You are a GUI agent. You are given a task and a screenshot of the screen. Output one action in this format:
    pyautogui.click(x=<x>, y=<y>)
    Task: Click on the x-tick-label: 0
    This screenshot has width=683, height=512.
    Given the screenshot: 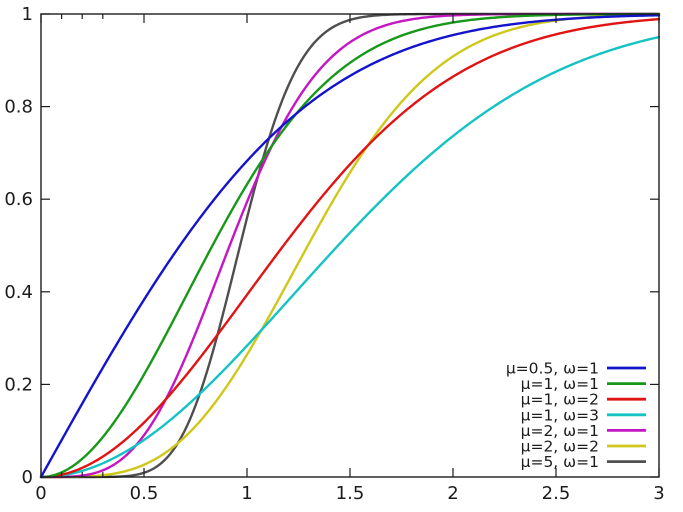 What is the action you would take?
    pyautogui.click(x=40, y=493)
    